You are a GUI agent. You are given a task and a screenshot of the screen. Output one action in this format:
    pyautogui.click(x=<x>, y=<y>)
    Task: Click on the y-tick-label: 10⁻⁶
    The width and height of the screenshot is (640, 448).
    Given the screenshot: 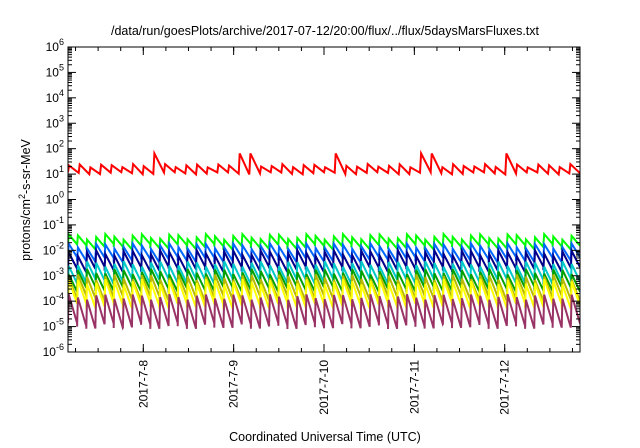 What is the action you would take?
    pyautogui.click(x=53, y=350)
    